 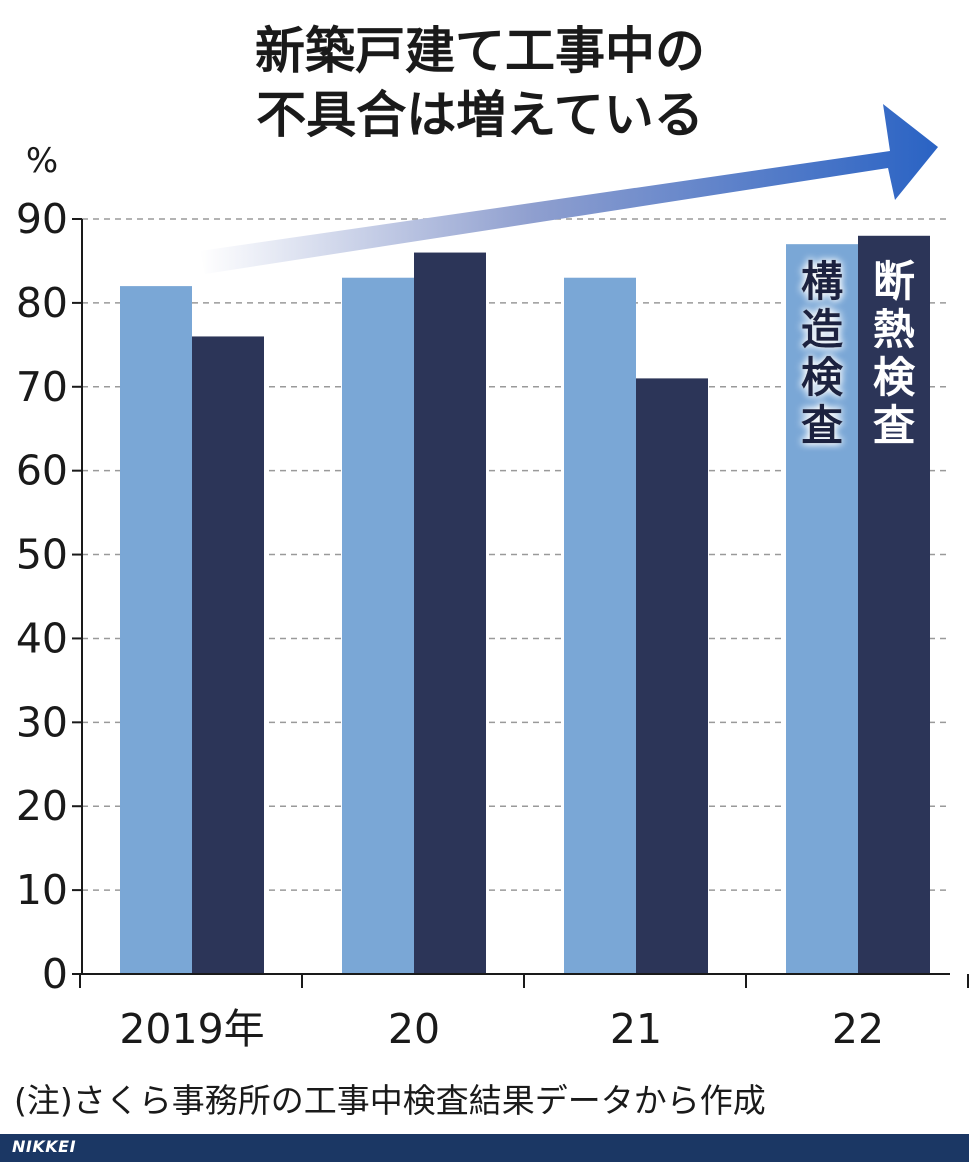 What do you see at coordinates (42, 219) in the screenshot?
I see `y-tick-label: 90` at bounding box center [42, 219].